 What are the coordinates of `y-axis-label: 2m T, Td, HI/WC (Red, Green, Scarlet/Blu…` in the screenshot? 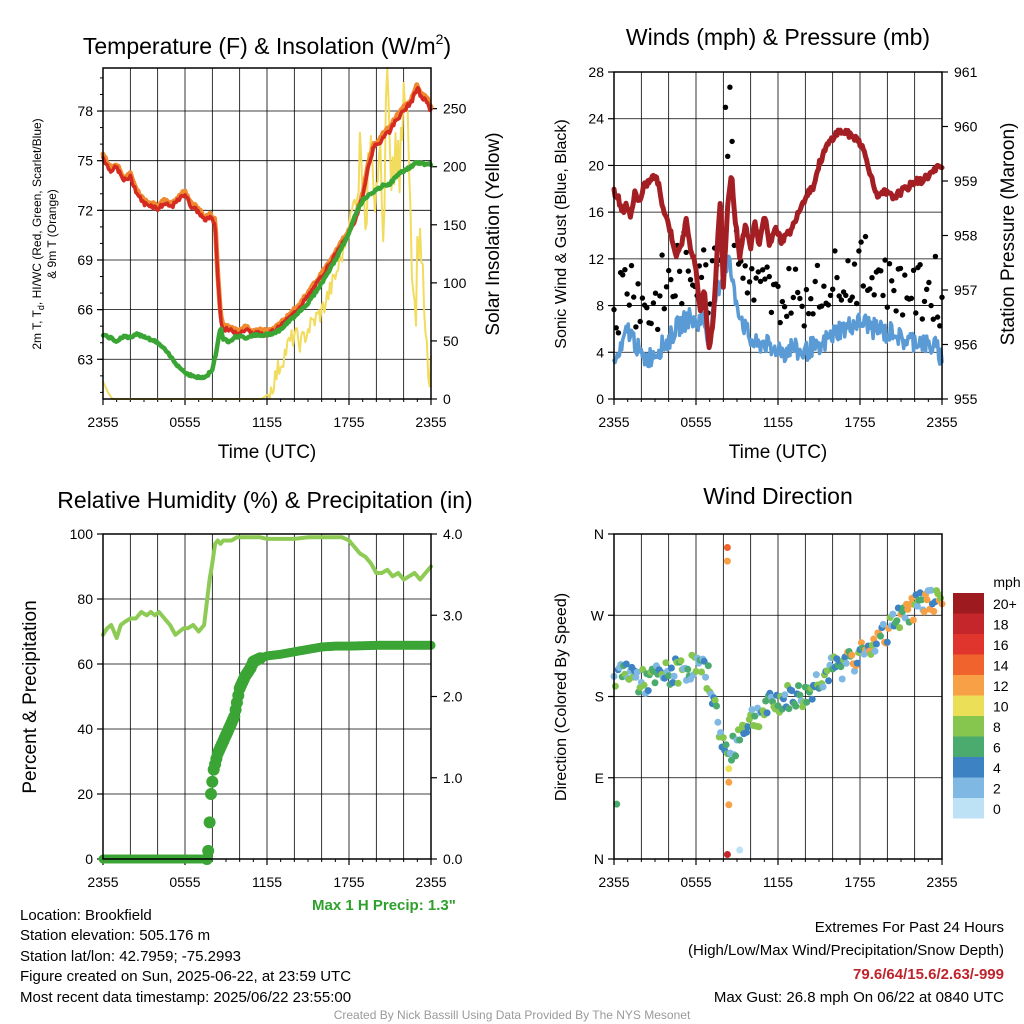 It's located at (38, 233).